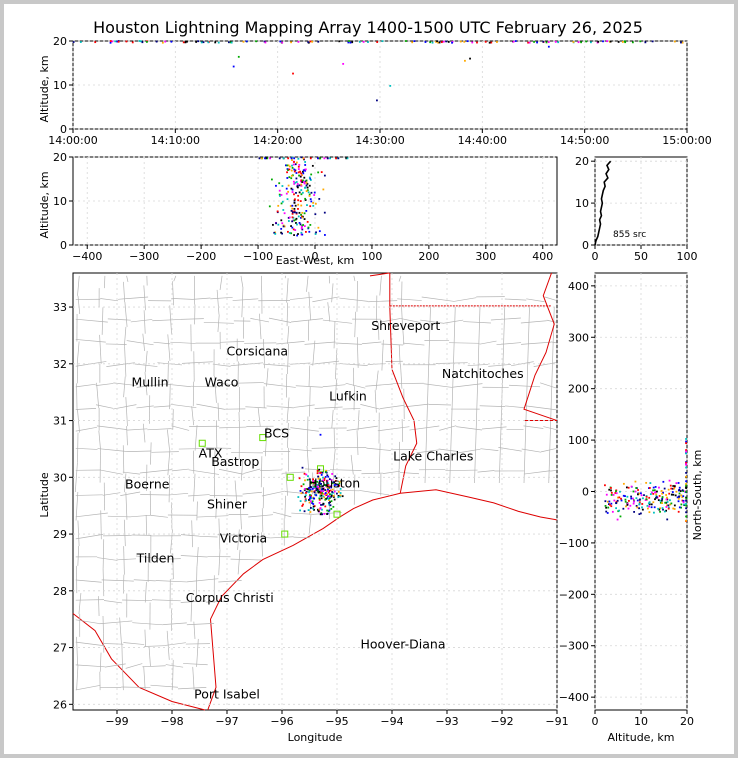  What do you see at coordinates (60, 704) in the screenshot?
I see `plan-view-ytick-label: 26` at bounding box center [60, 704].